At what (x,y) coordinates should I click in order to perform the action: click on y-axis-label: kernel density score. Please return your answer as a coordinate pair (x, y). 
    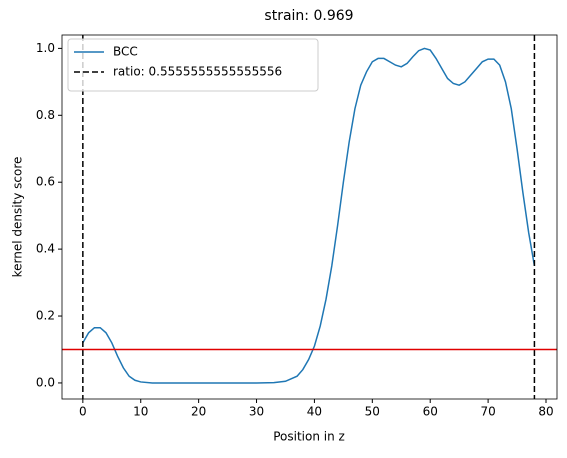
    Looking at the image, I should click on (18, 217).